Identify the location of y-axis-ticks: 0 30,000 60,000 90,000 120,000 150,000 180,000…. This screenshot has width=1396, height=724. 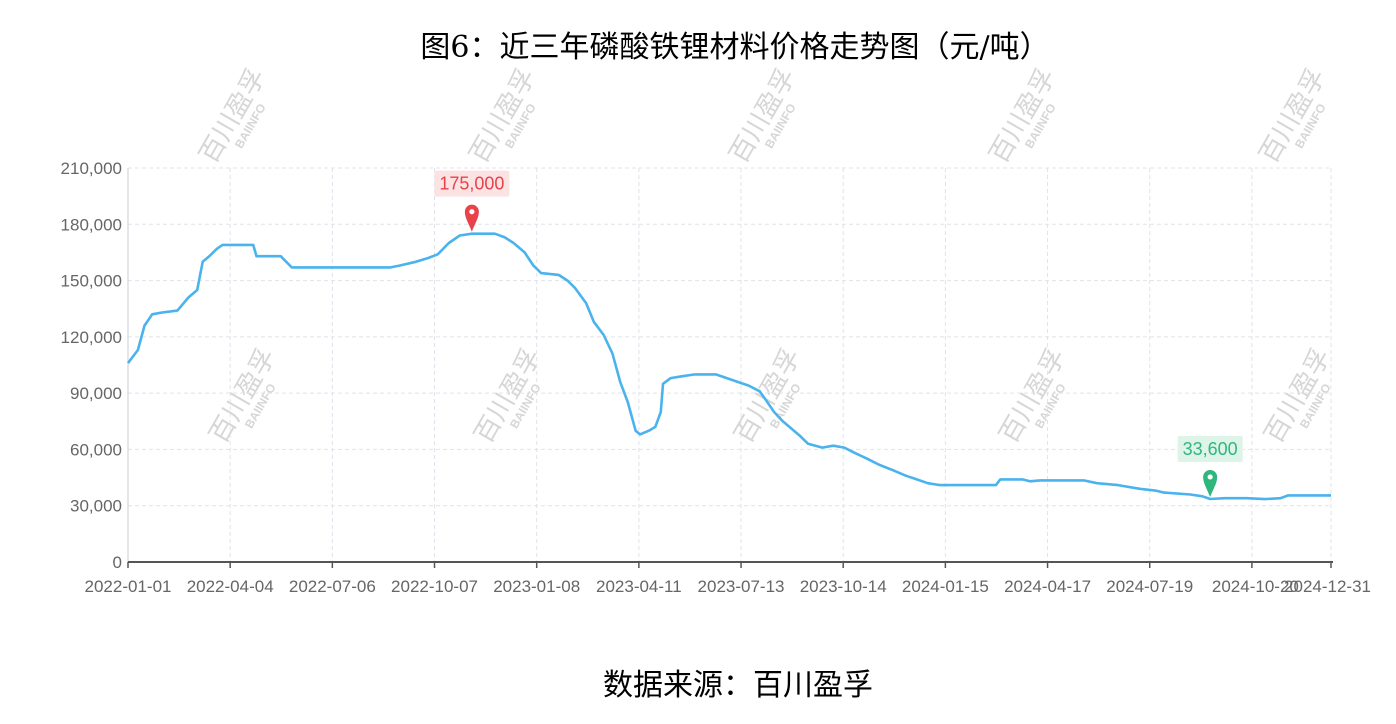
(91, 365).